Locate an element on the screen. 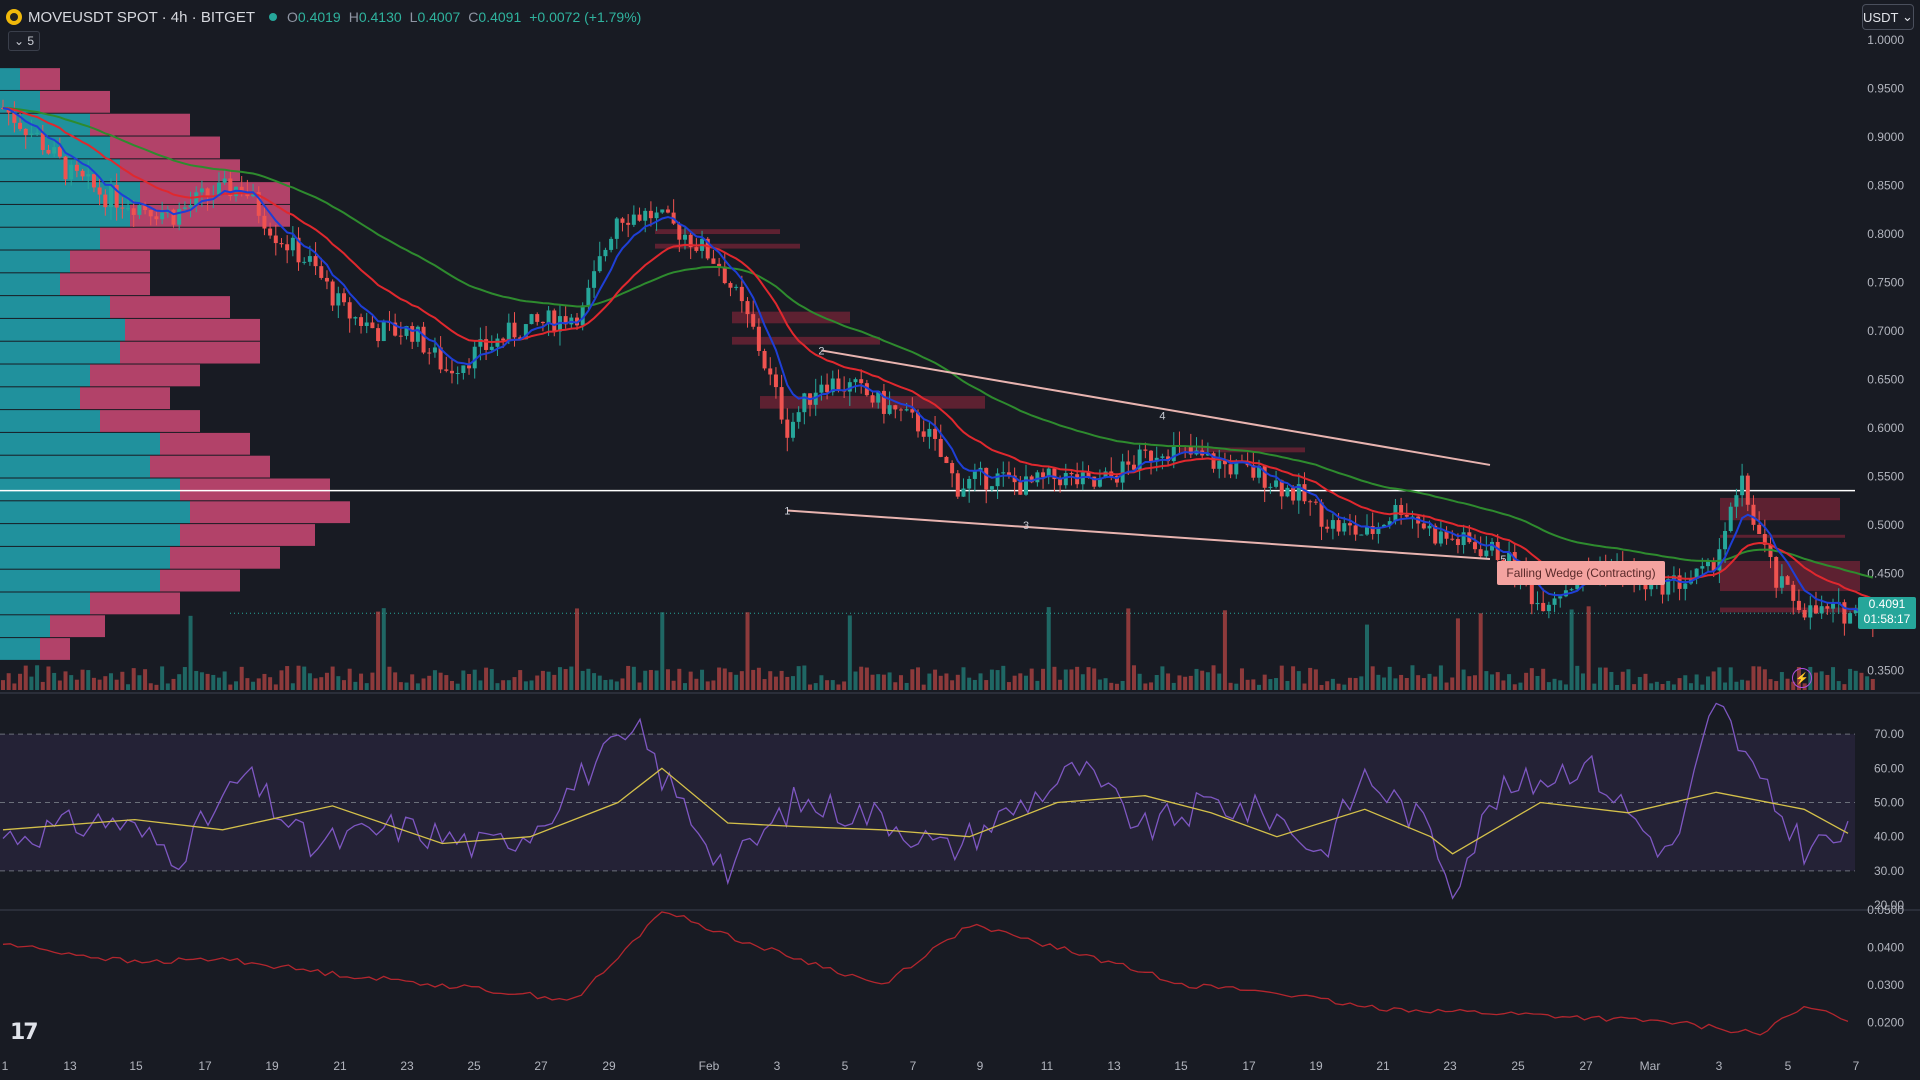  atr-tick-label: 0.0300 is located at coordinates (1885, 985).